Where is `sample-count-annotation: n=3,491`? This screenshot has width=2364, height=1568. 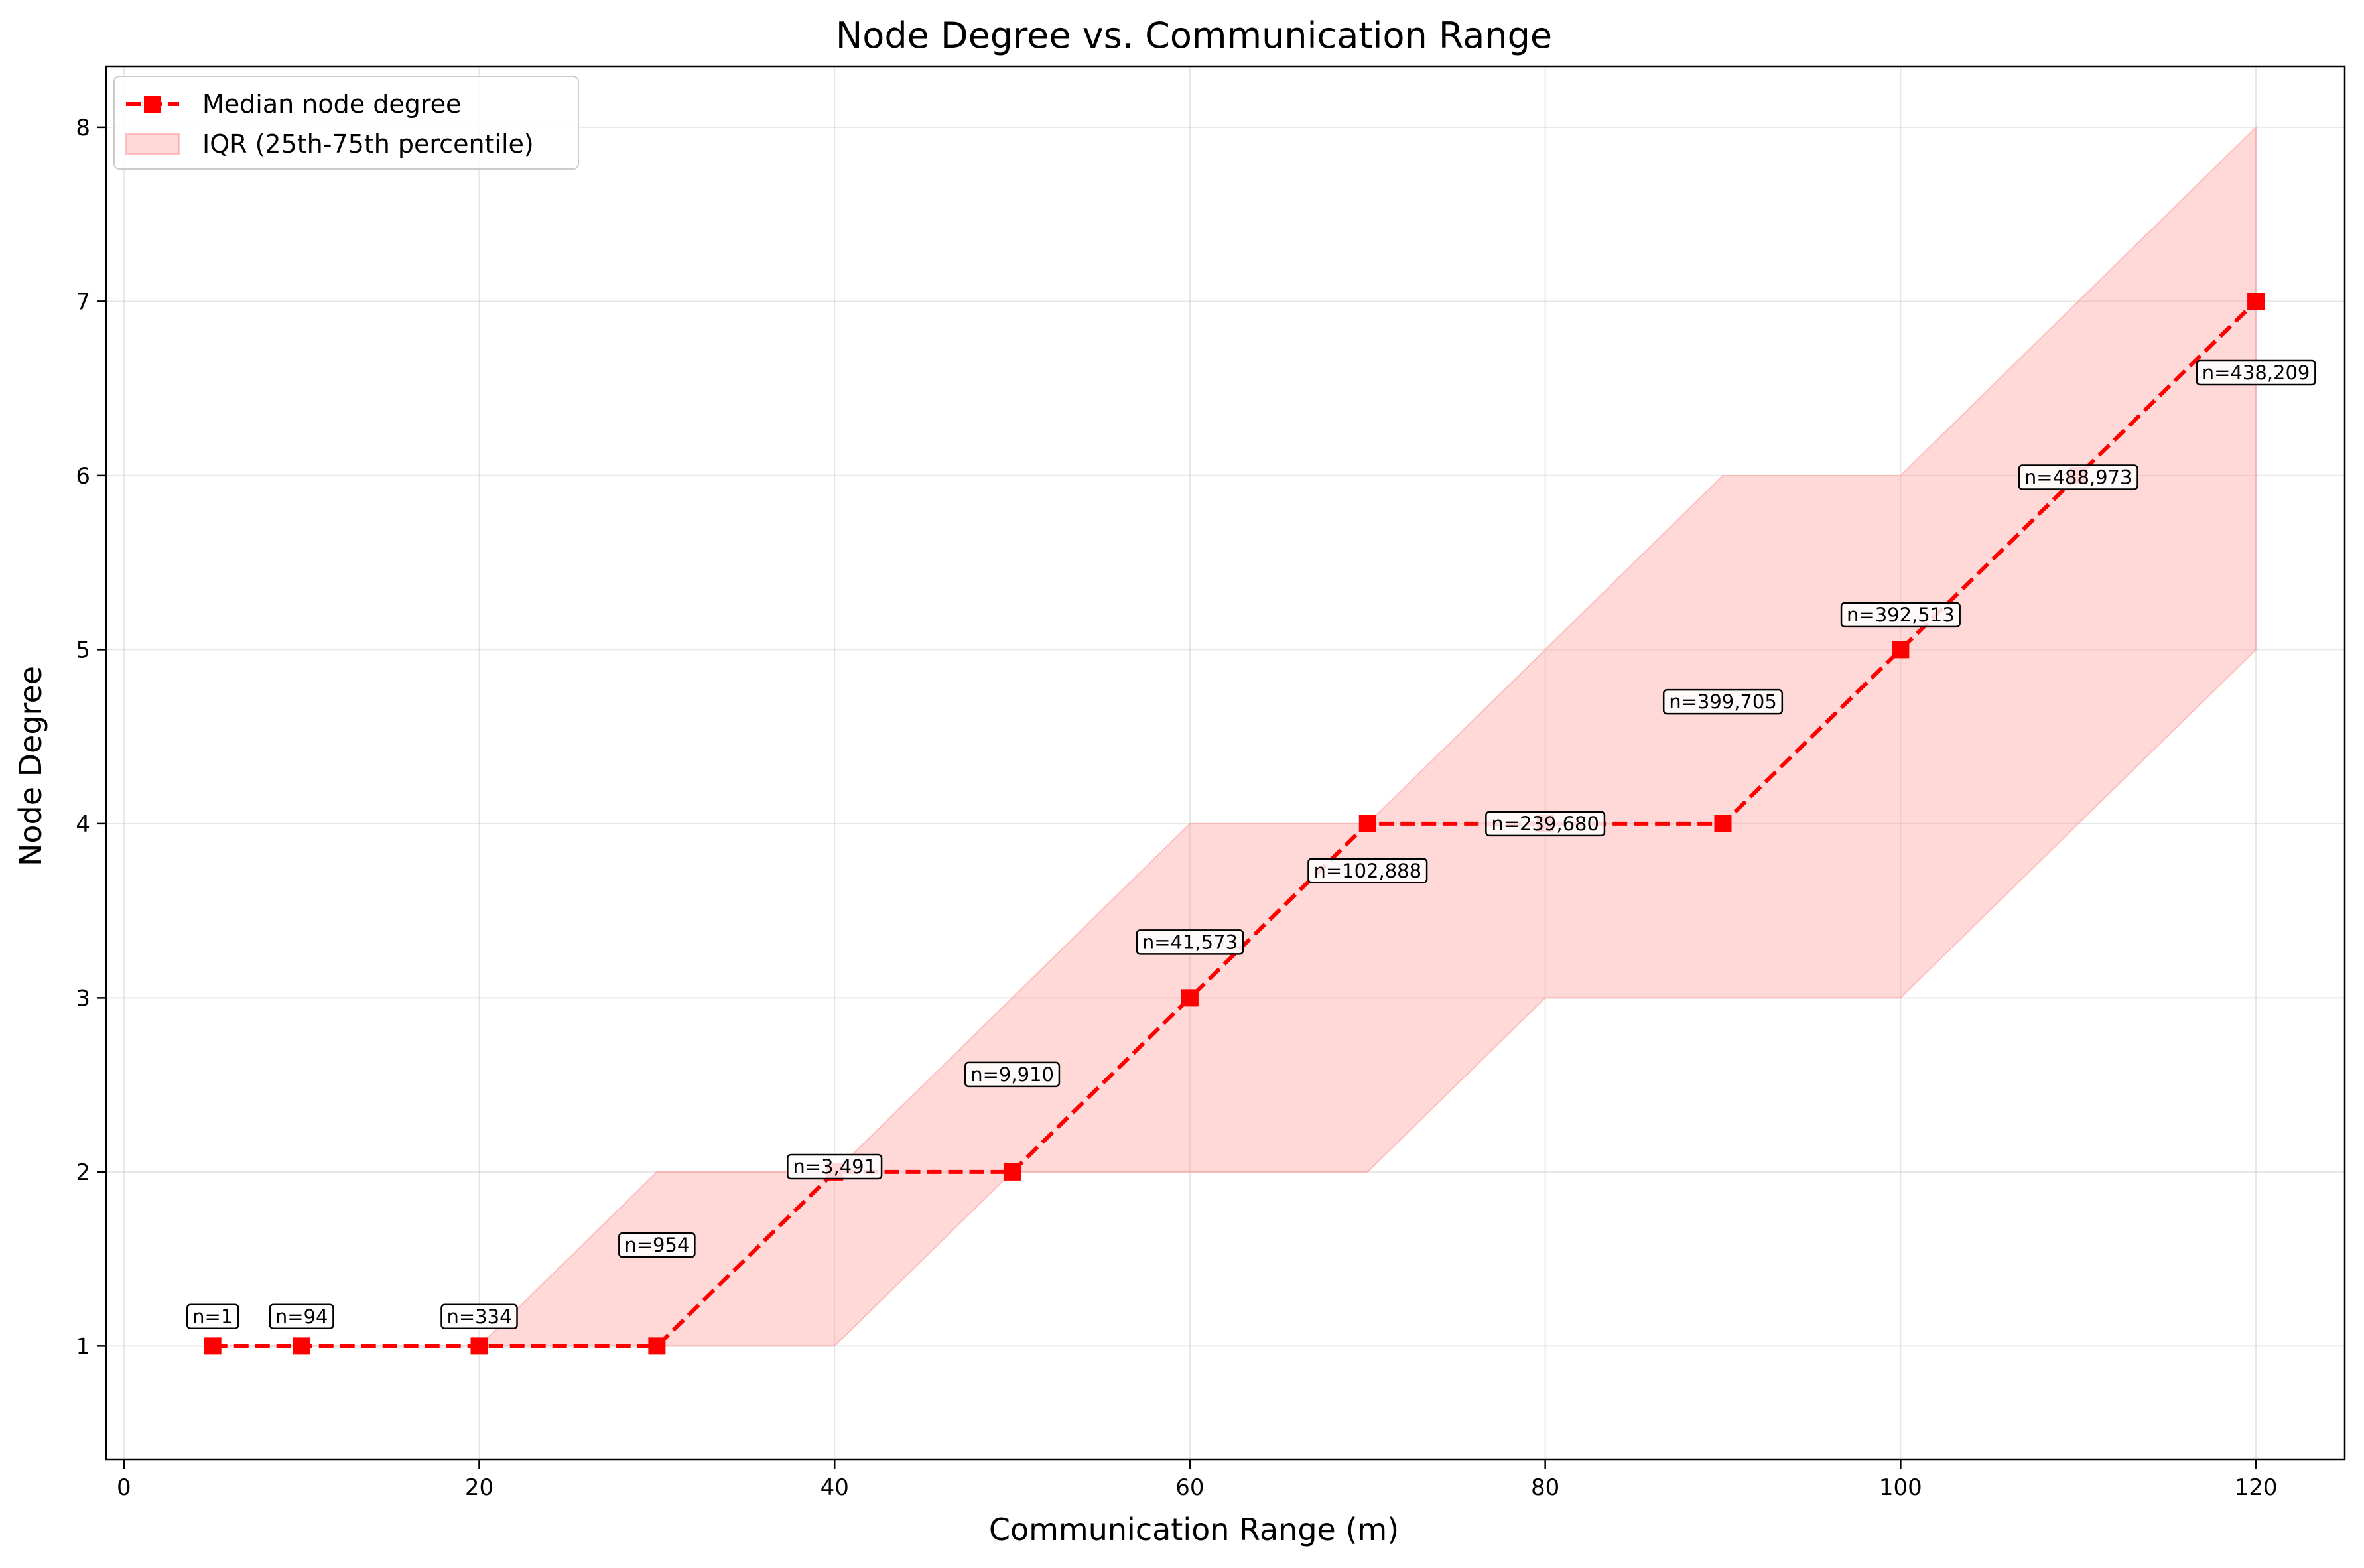 sample-count-annotation: n=3,491 is located at coordinates (835, 1167).